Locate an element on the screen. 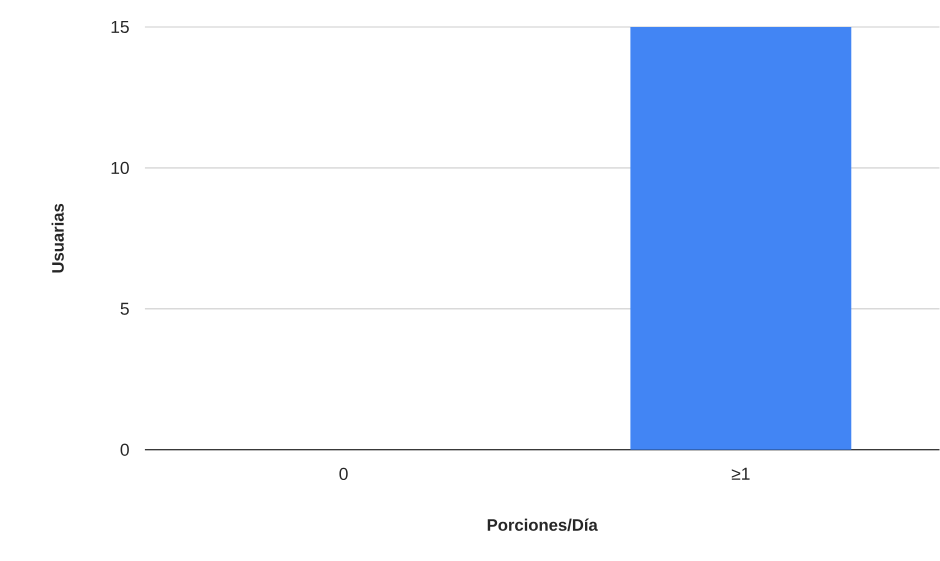  x-axis-title: Porciones/Día is located at coordinates (543, 525).